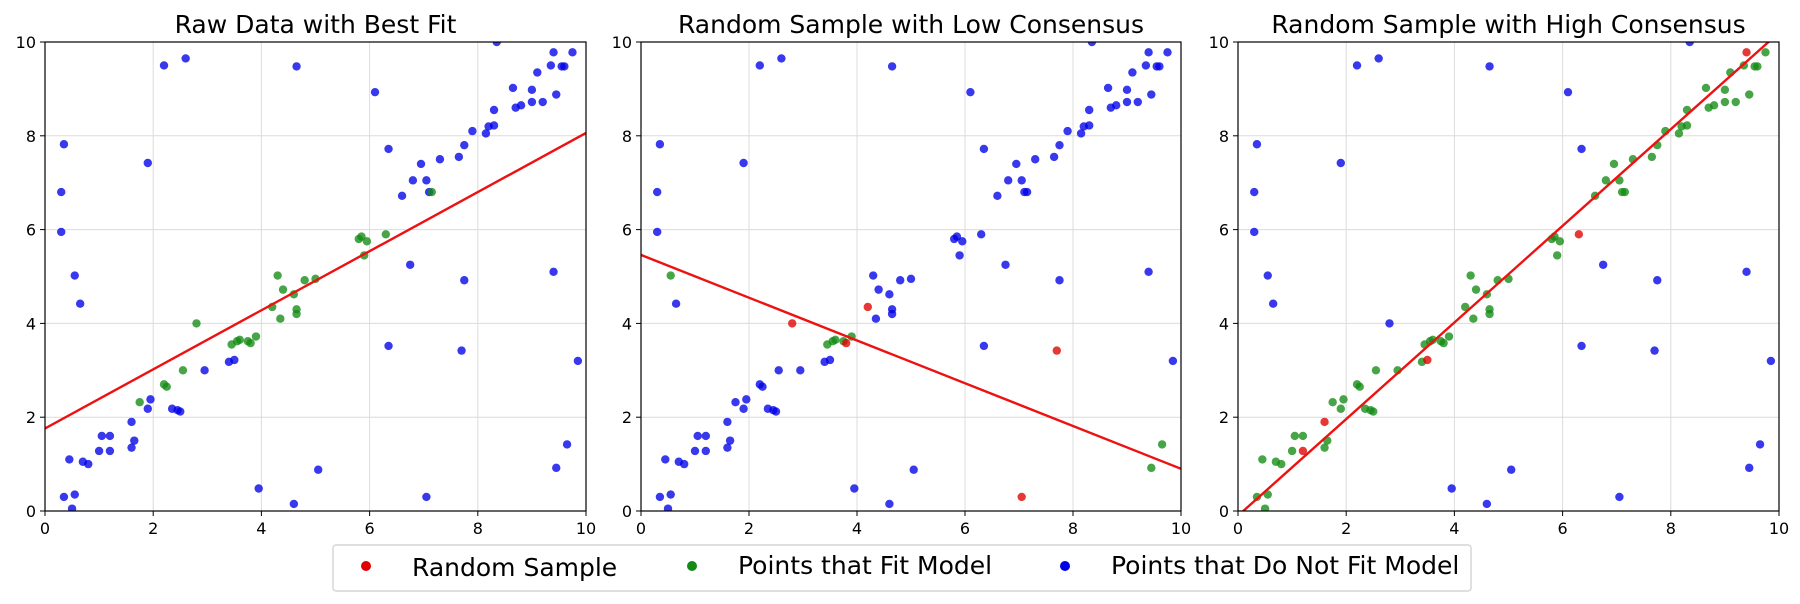 This screenshot has height=604, width=1800. I want to click on x-tick-label: 6, so click(965, 528).